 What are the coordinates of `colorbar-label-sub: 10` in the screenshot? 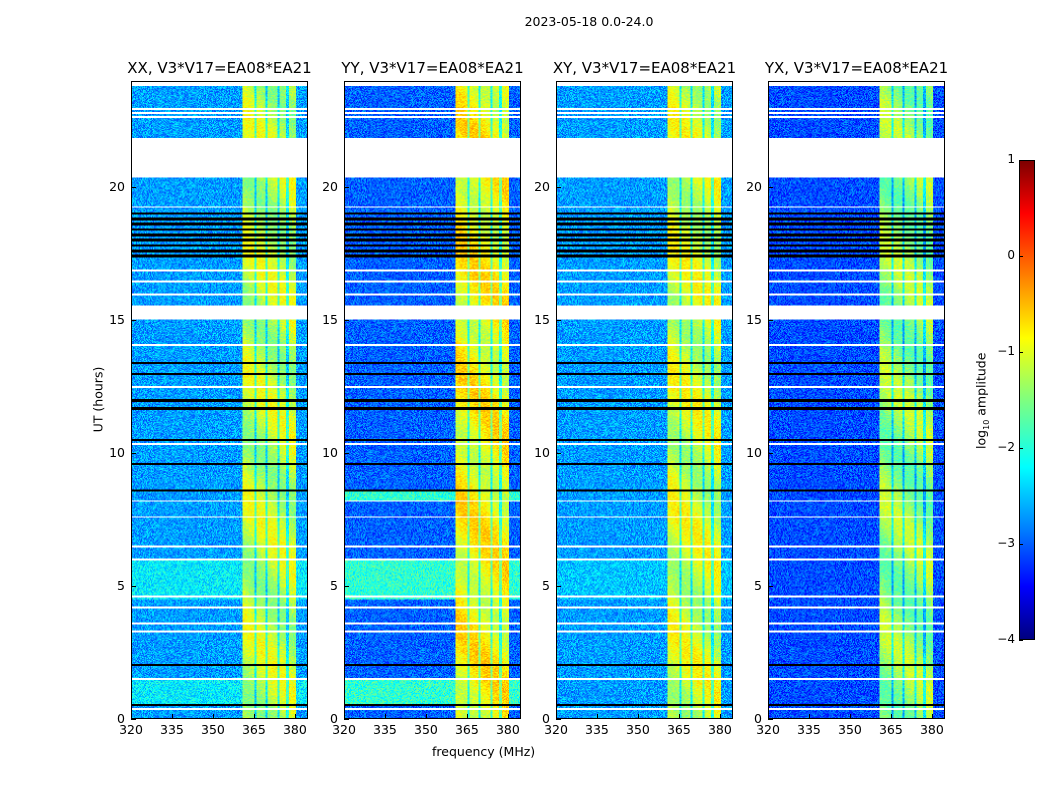 It's located at (986, 424).